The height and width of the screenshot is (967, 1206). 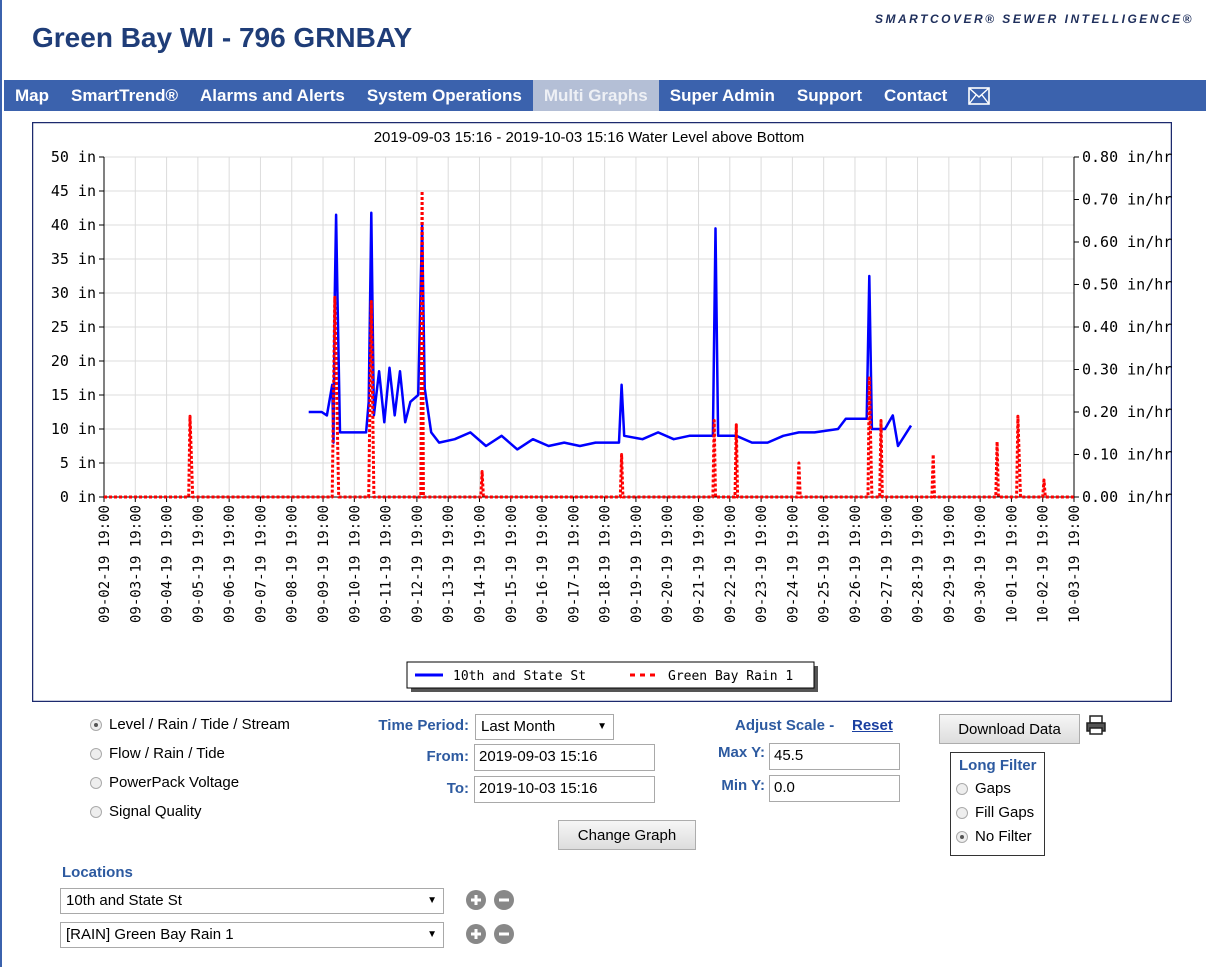 I want to click on nav-item: Support, so click(x=829, y=95).